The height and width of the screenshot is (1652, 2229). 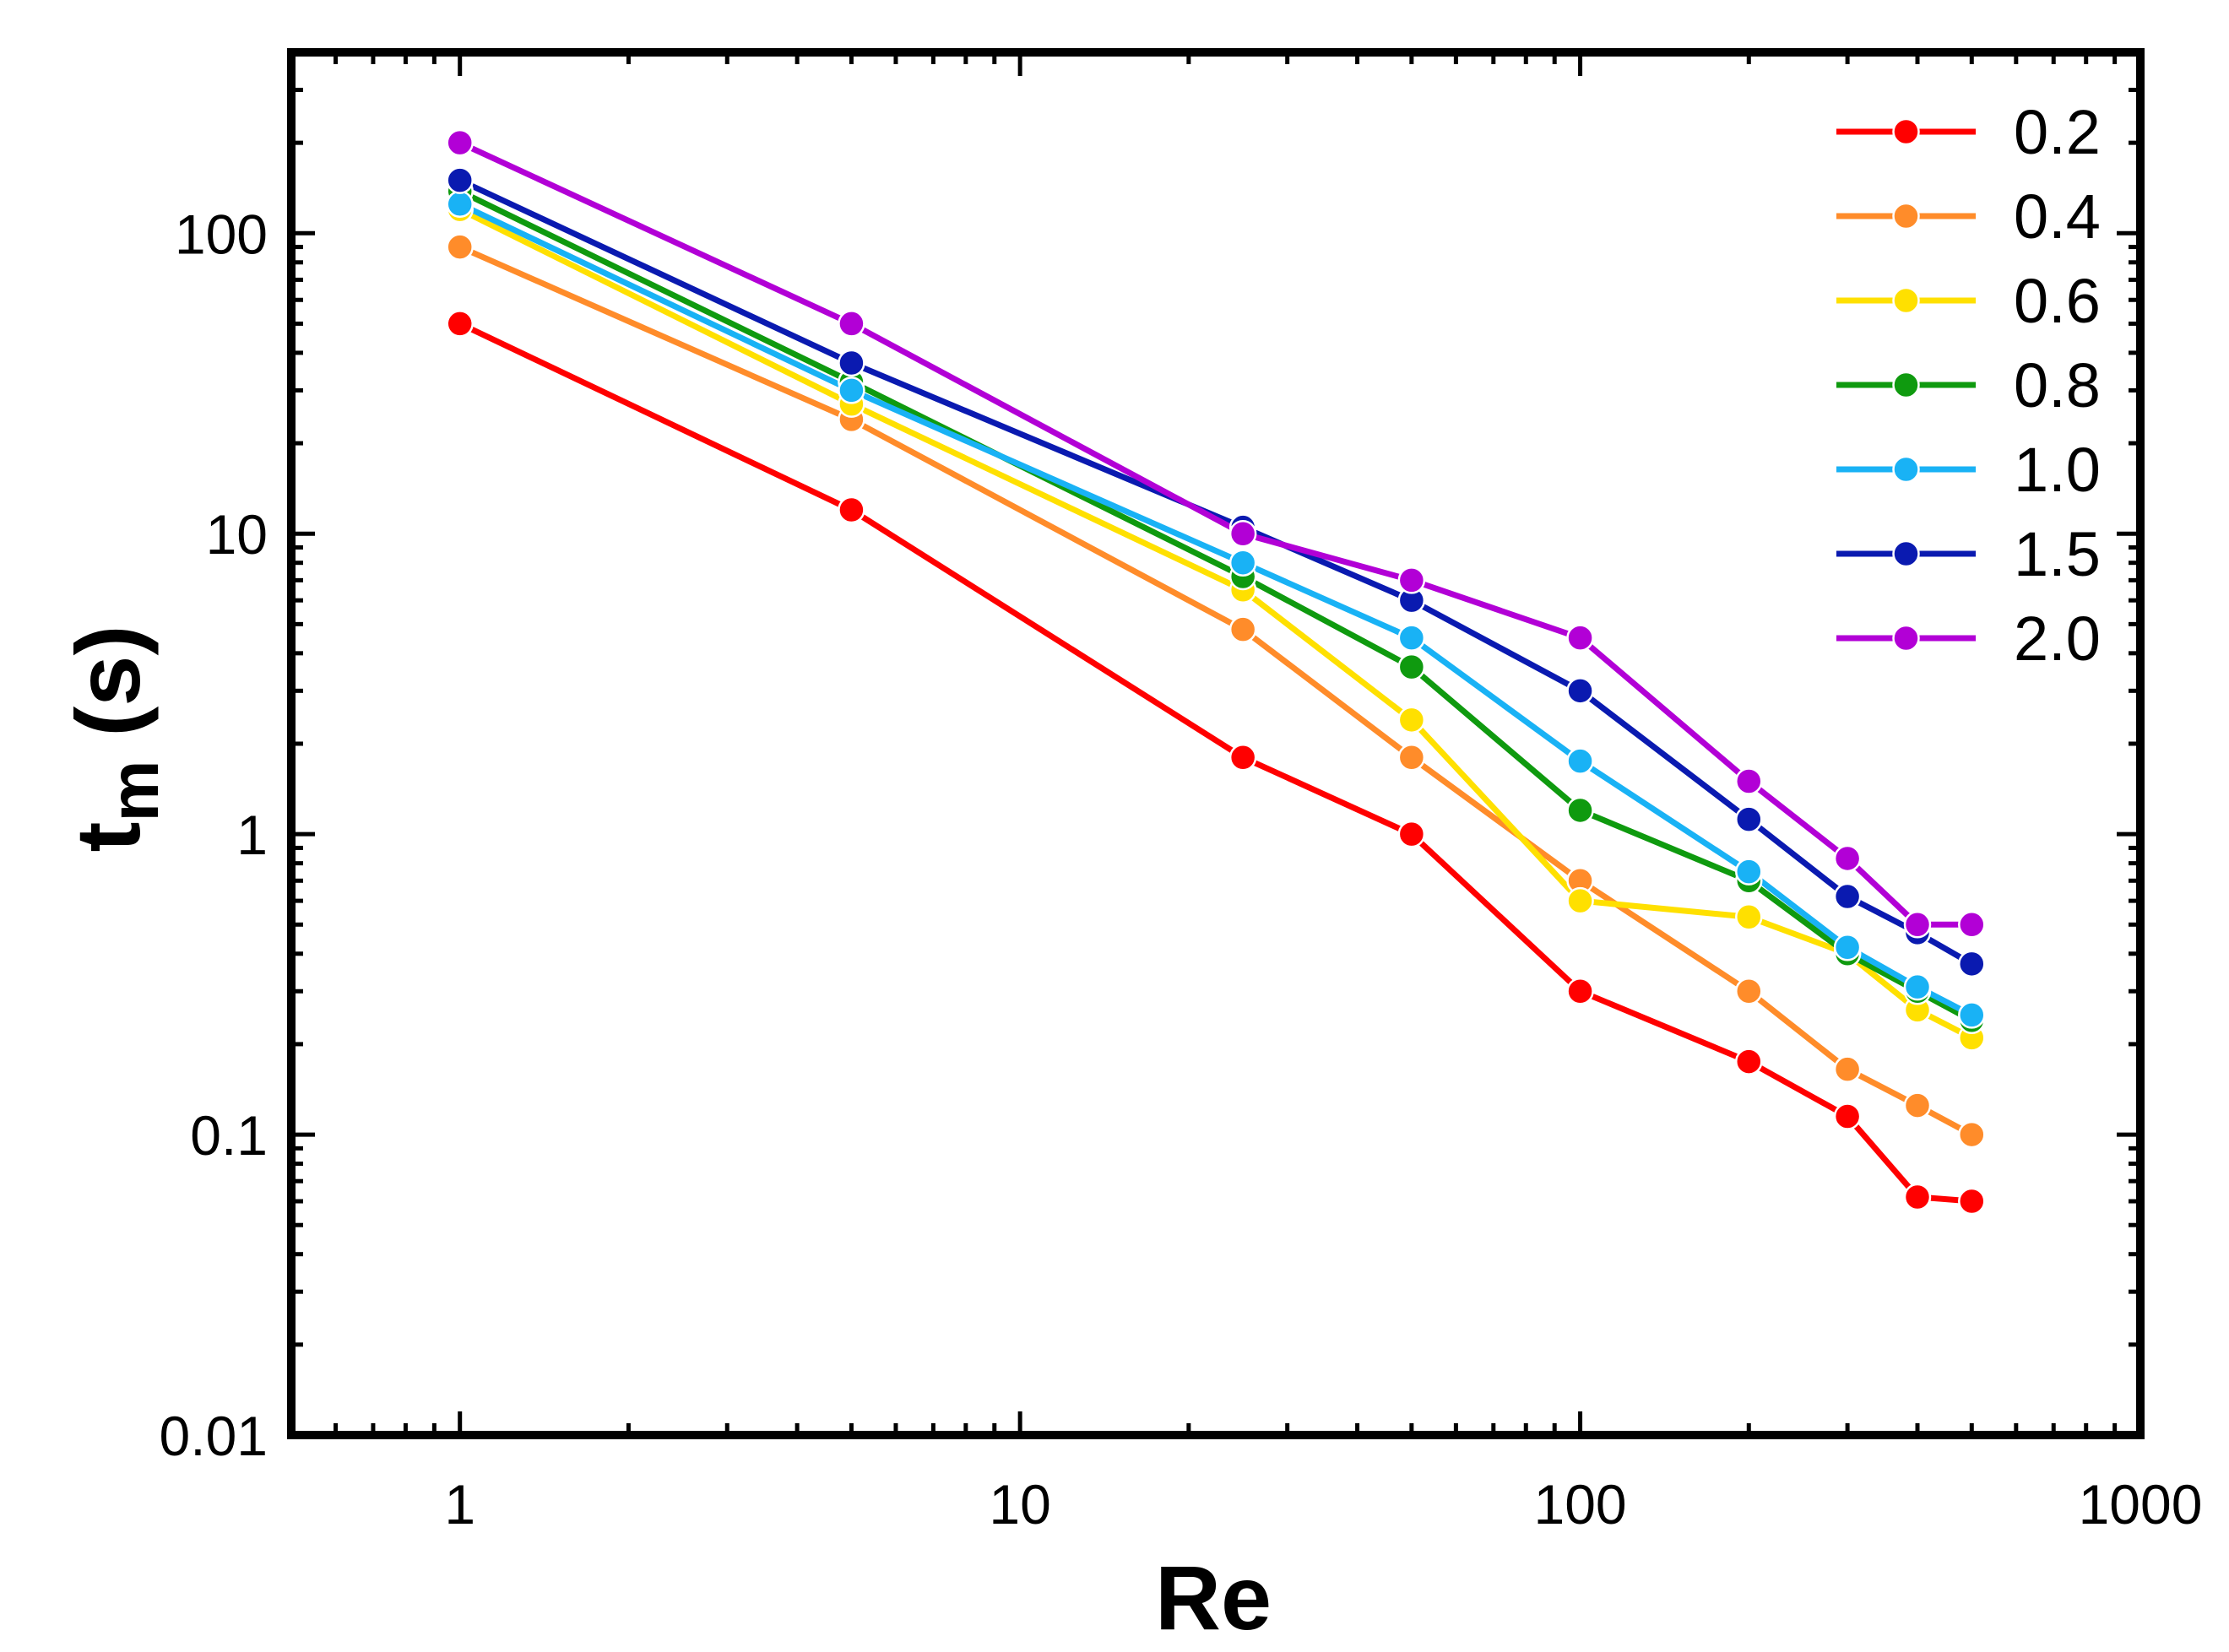 What do you see at coordinates (134, 791) in the screenshot?
I see `y-axis-title-subscript: m` at bounding box center [134, 791].